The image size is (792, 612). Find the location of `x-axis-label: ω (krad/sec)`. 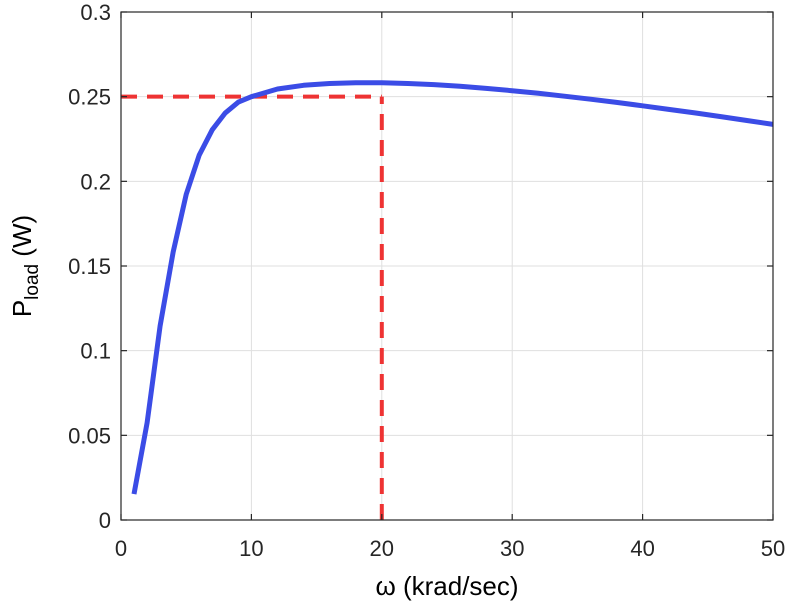

x-axis-label: ω (krad/sec) is located at coordinates (446, 586).